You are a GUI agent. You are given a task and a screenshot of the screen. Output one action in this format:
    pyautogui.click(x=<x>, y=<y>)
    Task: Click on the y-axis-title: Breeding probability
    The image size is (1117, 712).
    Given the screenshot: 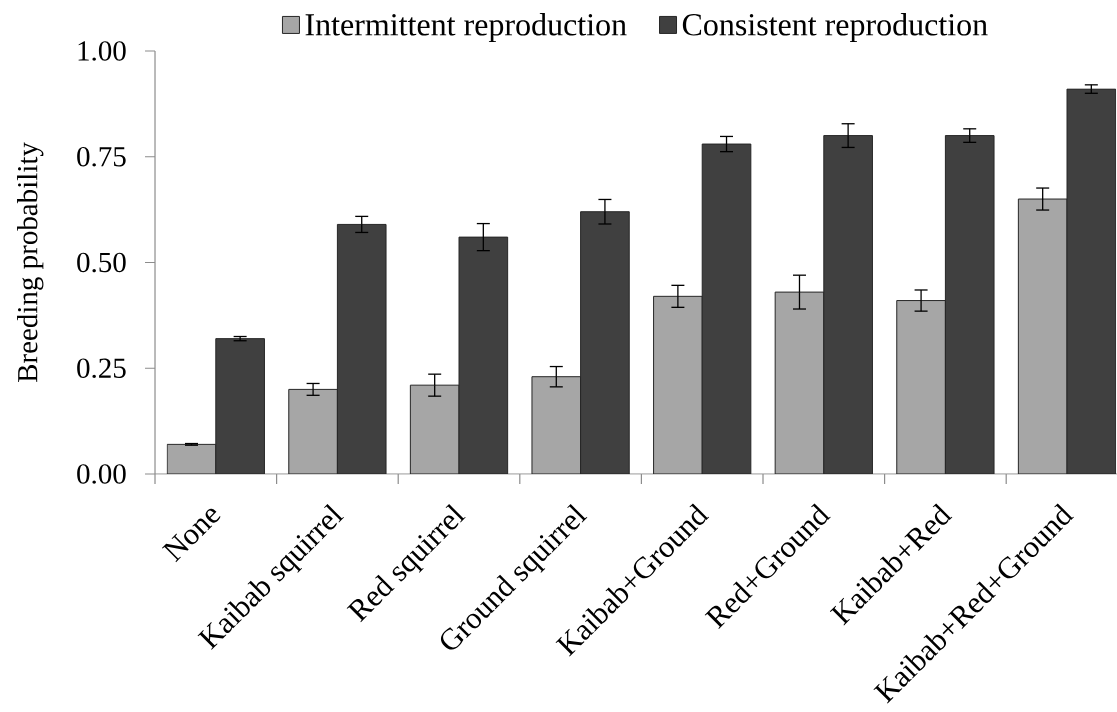 What is the action you would take?
    pyautogui.click(x=30, y=262)
    